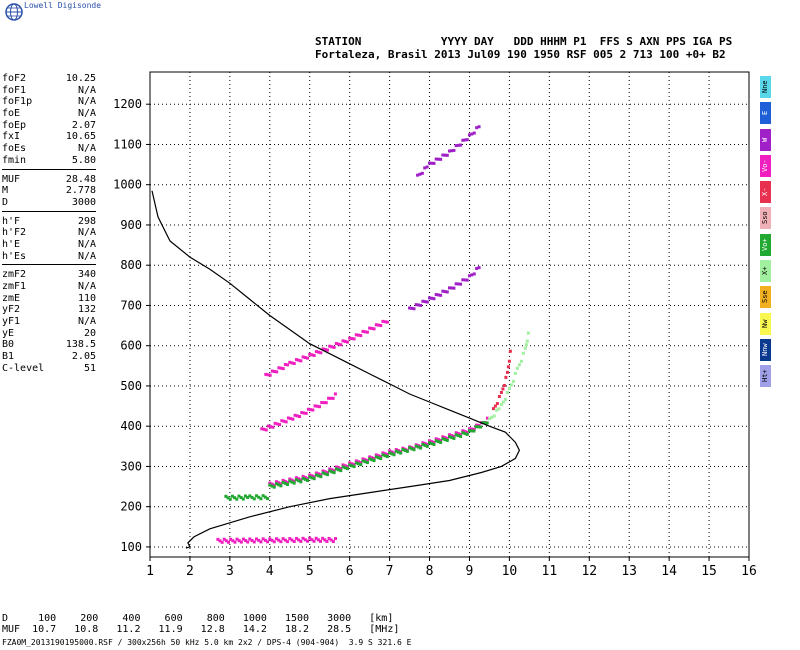 The height and width of the screenshot is (650, 800). I want to click on legend-swatch: Vo+, so click(765, 244).